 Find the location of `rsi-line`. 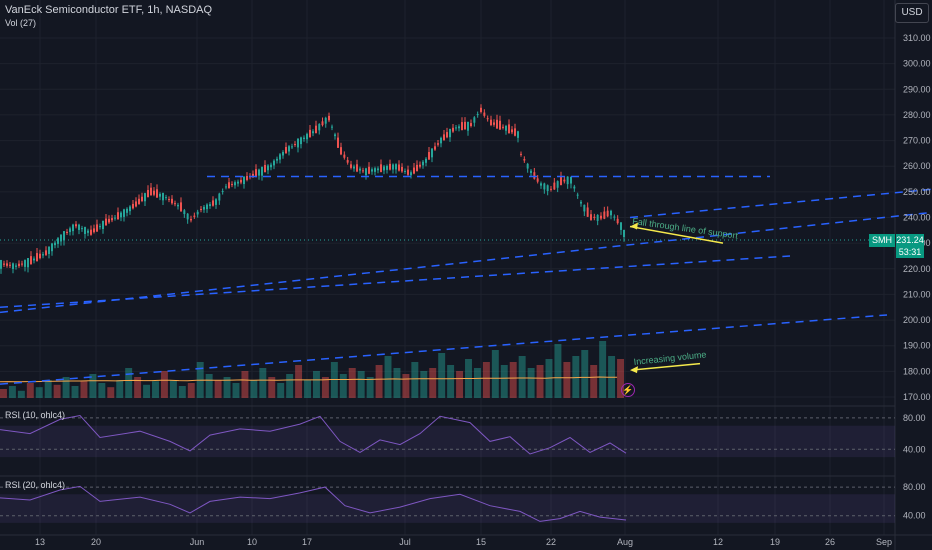

rsi-line is located at coordinates (313, 503).